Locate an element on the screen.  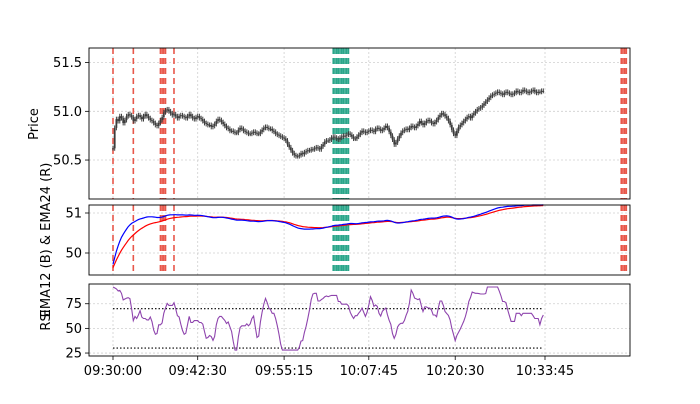
ema-gridlines is located at coordinates (359, 240).